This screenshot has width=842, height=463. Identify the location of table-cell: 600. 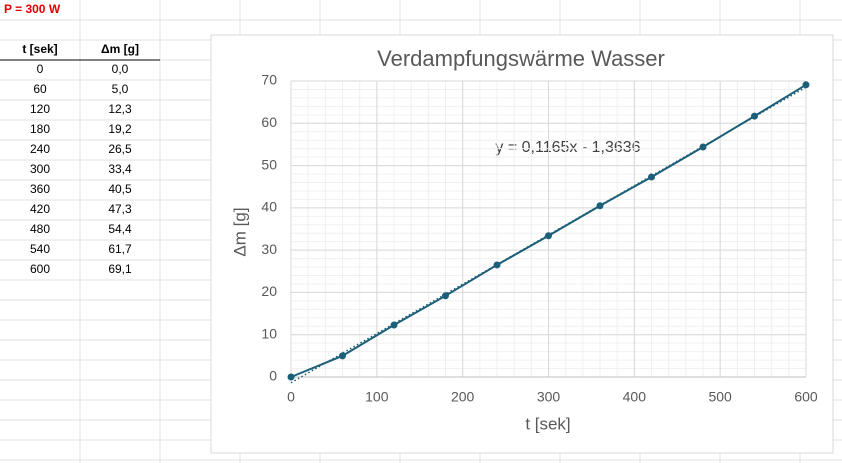
(40, 269).